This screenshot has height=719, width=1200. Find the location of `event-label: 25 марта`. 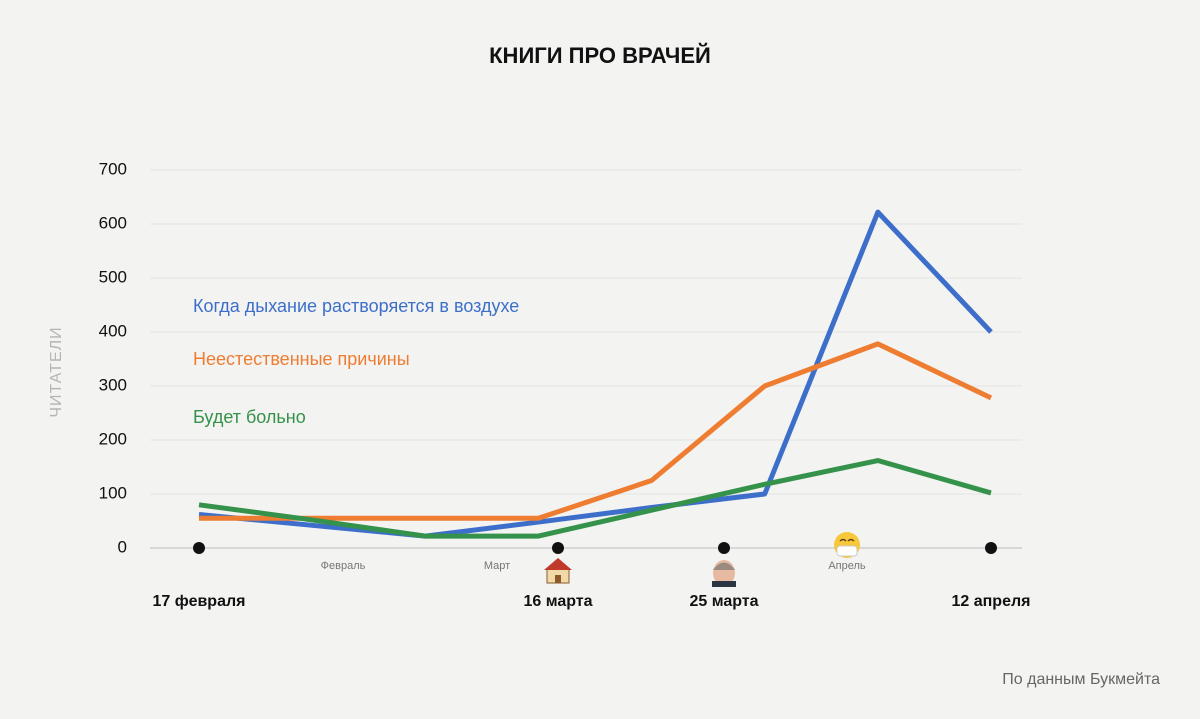

event-label: 25 марта is located at coordinates (723, 601).